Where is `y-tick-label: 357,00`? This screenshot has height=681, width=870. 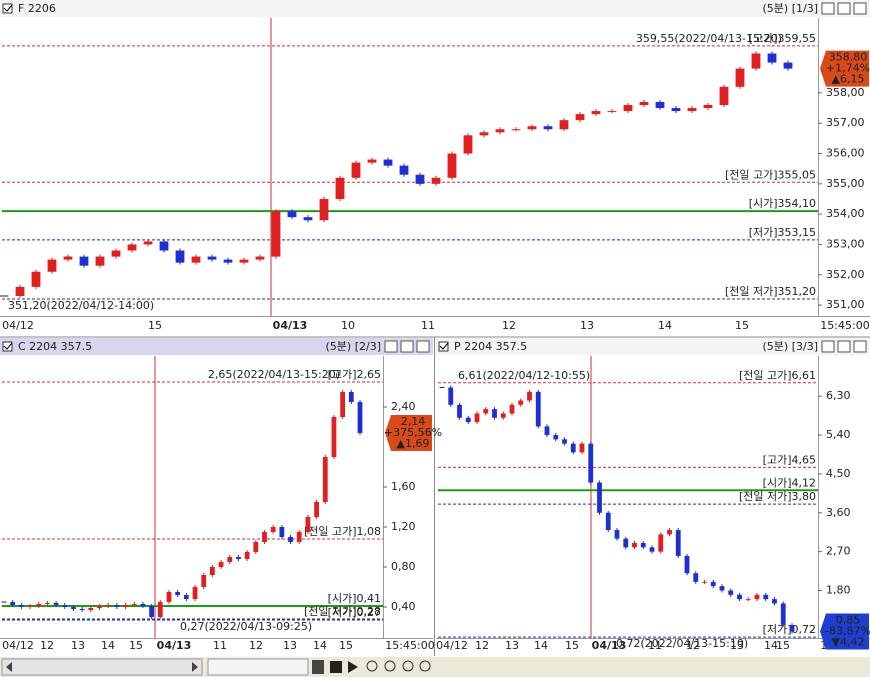 y-tick-label: 357,00 is located at coordinates (845, 122).